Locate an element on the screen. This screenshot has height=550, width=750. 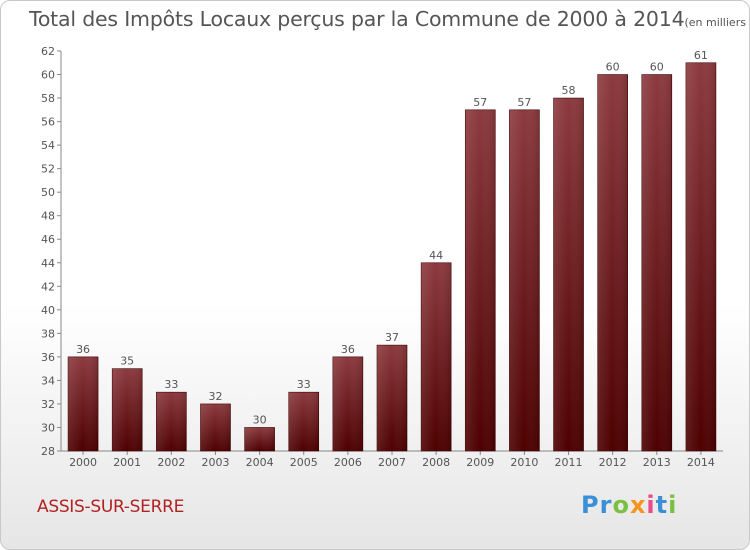
proxiti-logo: Proxiti is located at coordinates (629, 505).